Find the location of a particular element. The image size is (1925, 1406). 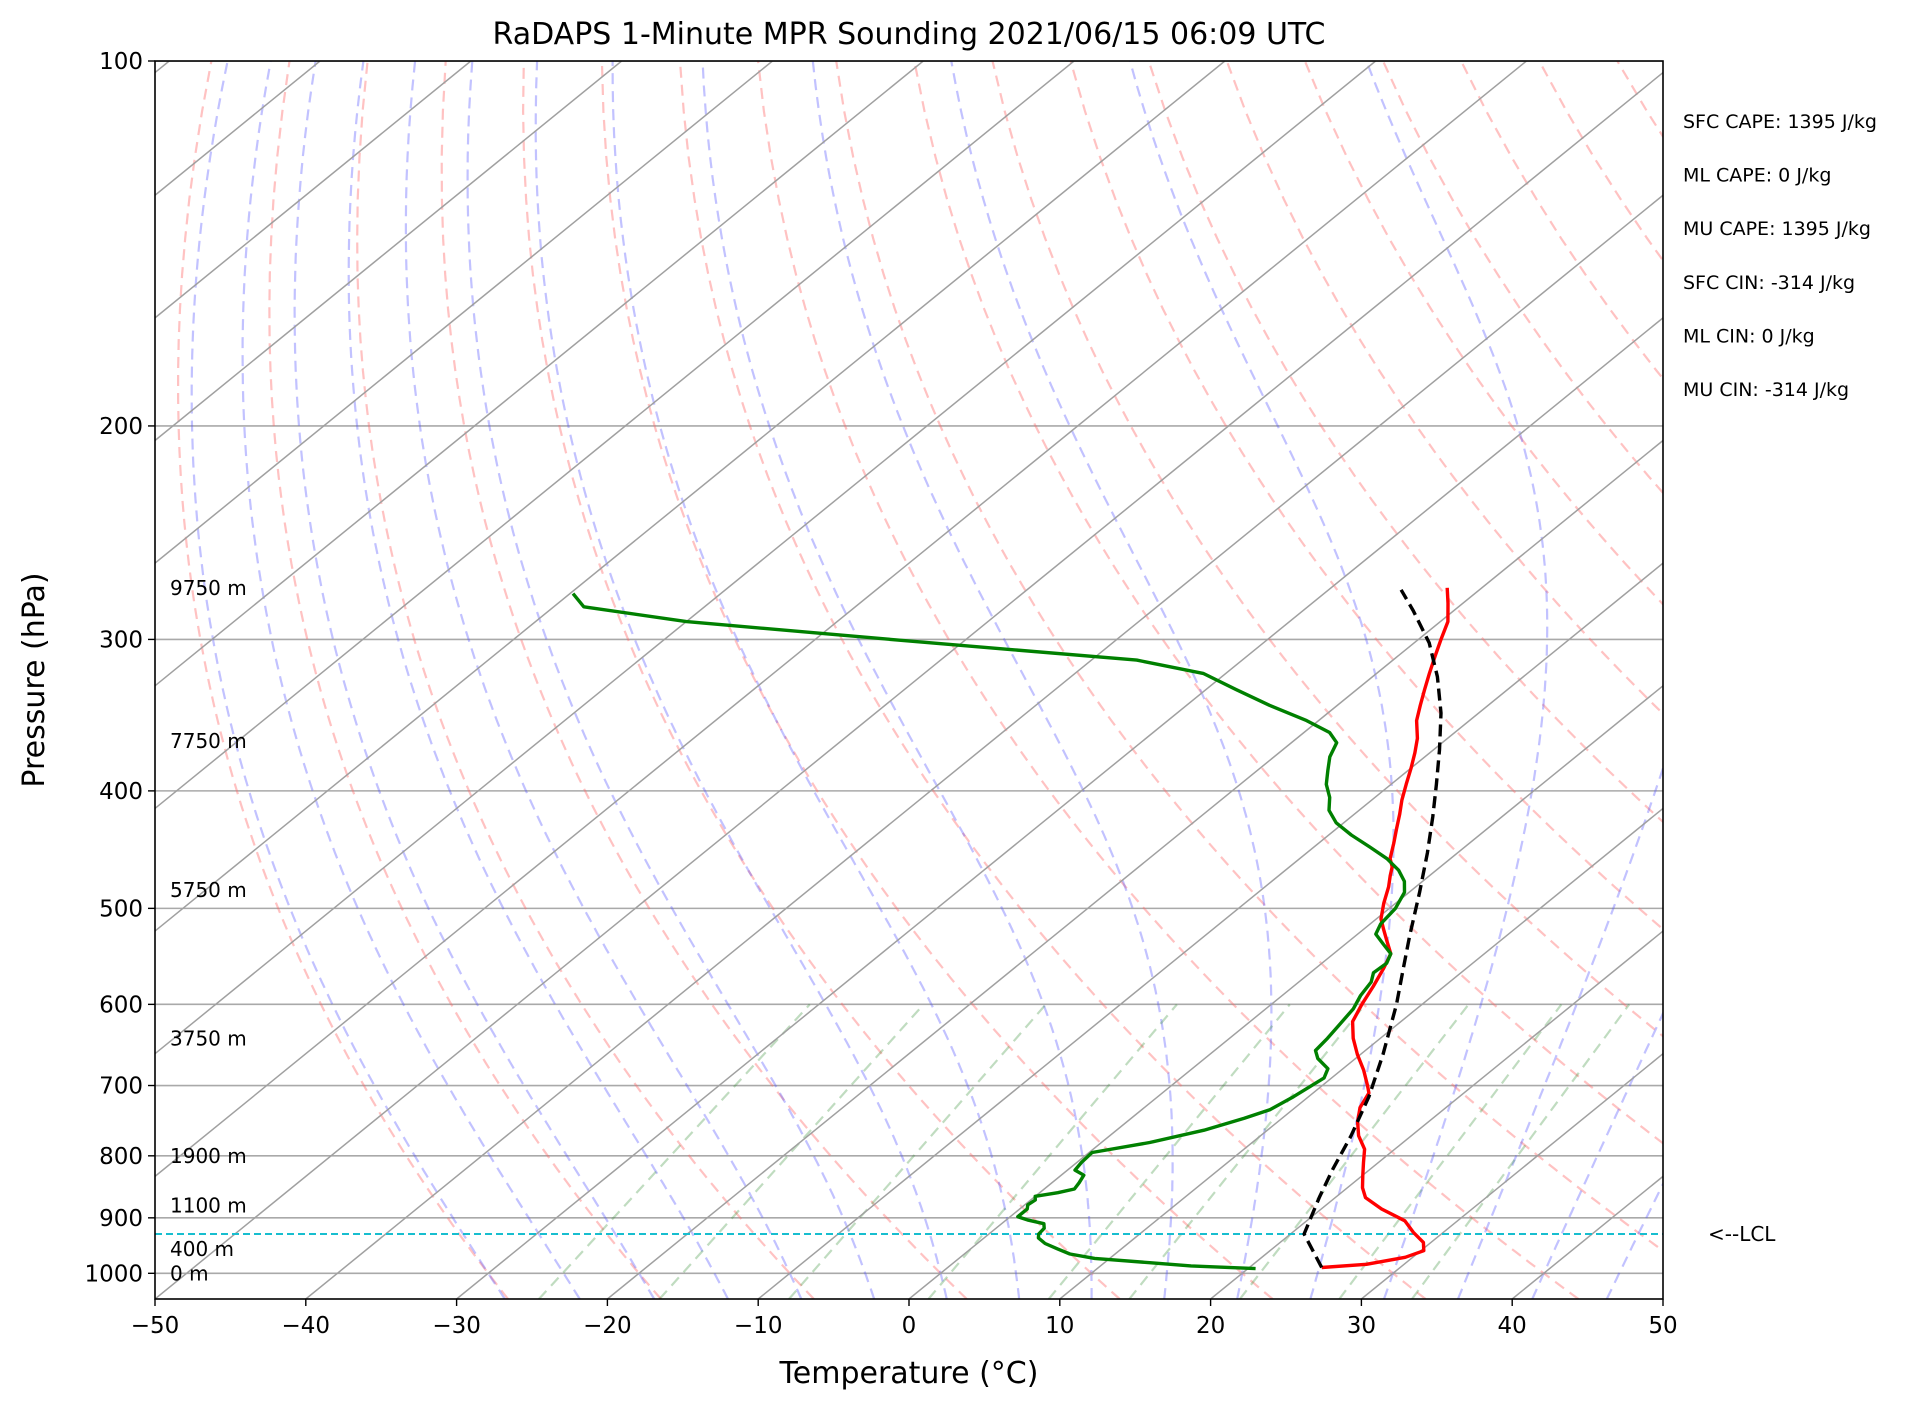

y-tick-label: 900 is located at coordinates (121, 1219).